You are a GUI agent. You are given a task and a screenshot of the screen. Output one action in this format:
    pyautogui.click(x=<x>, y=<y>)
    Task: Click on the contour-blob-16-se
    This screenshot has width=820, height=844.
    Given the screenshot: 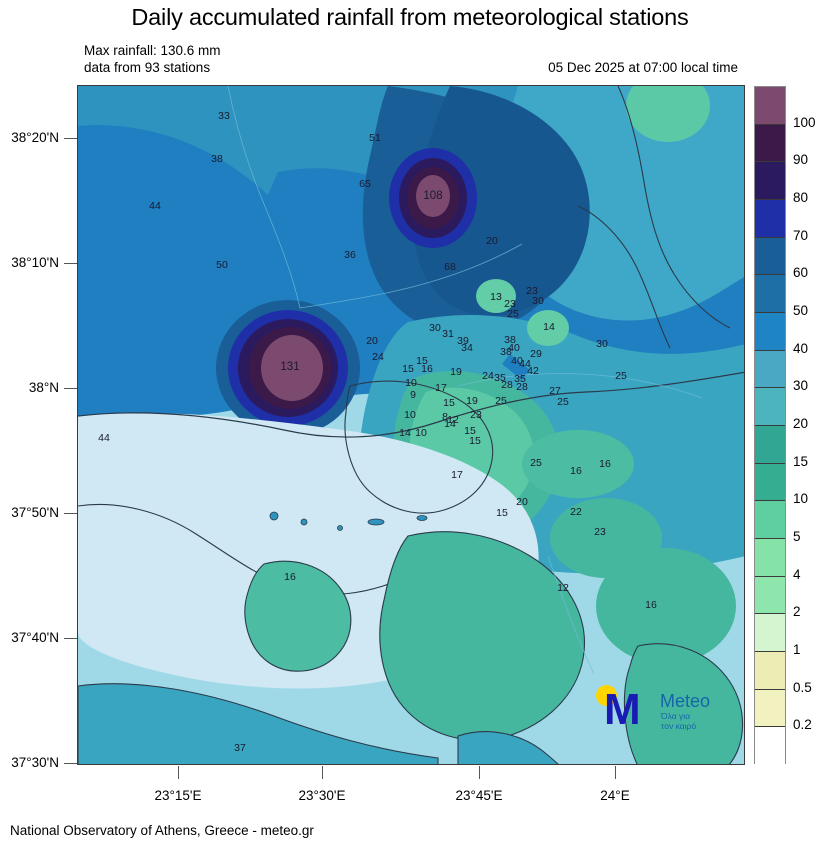 What is the action you would take?
    pyautogui.click(x=578, y=464)
    